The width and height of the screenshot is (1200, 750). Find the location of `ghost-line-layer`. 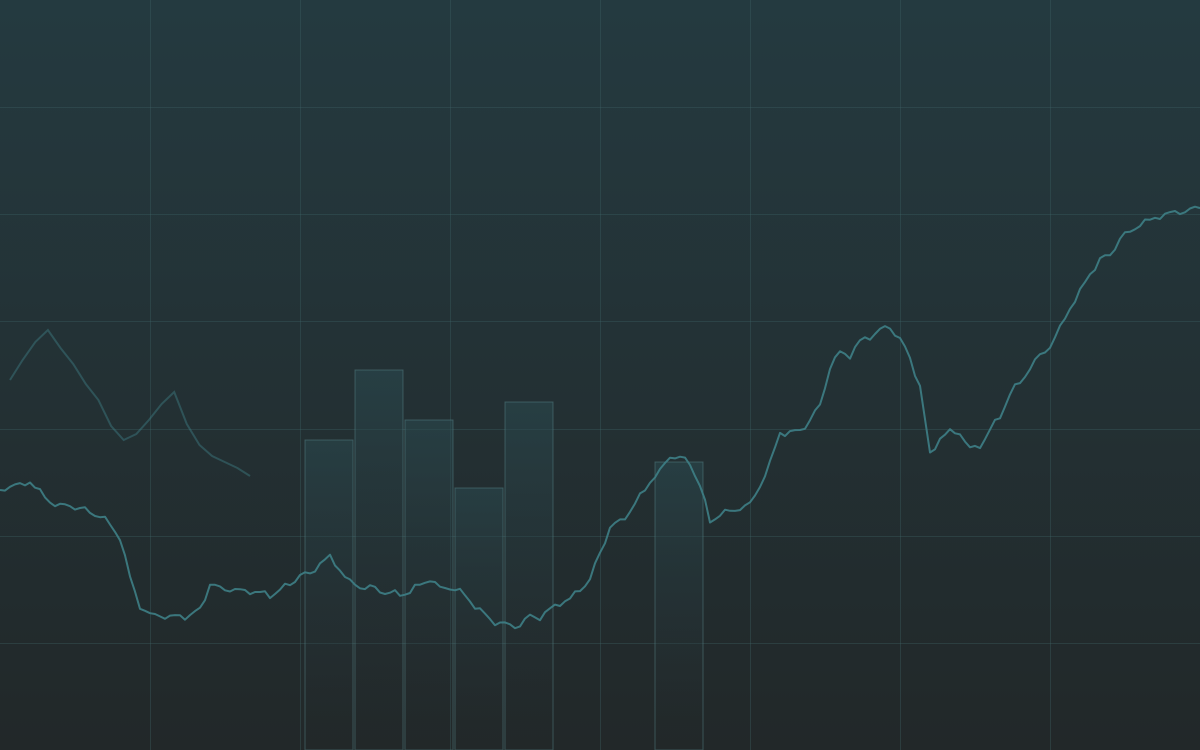

ghost-line-layer is located at coordinates (130, 402).